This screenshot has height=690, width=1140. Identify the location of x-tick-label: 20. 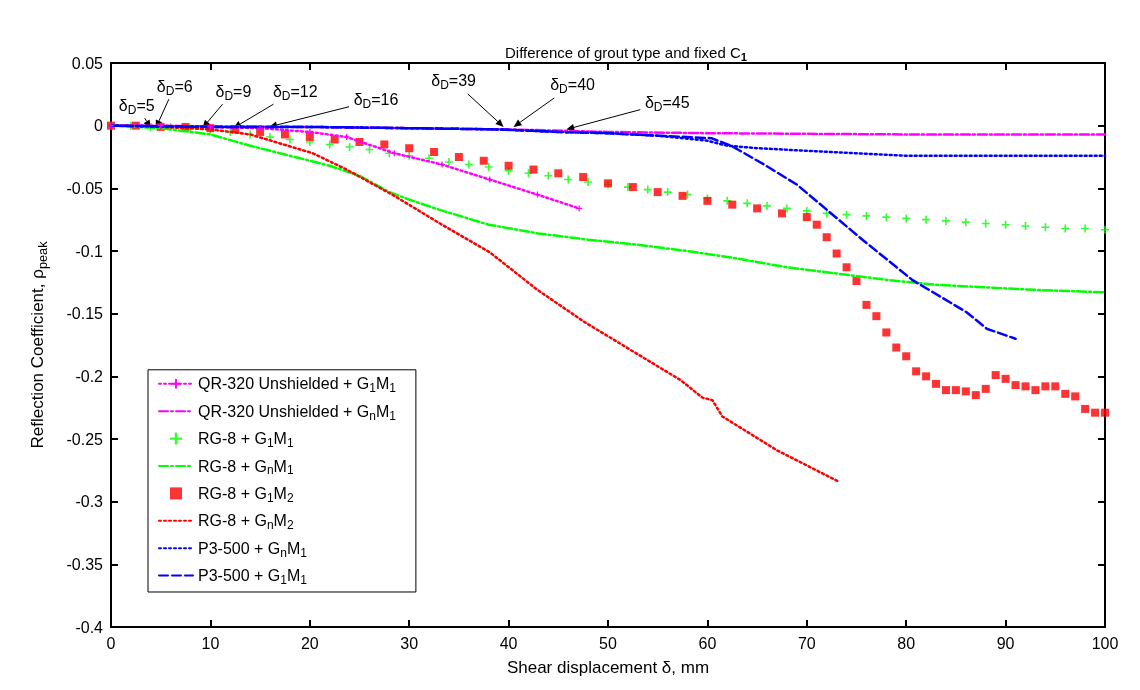
(309, 643).